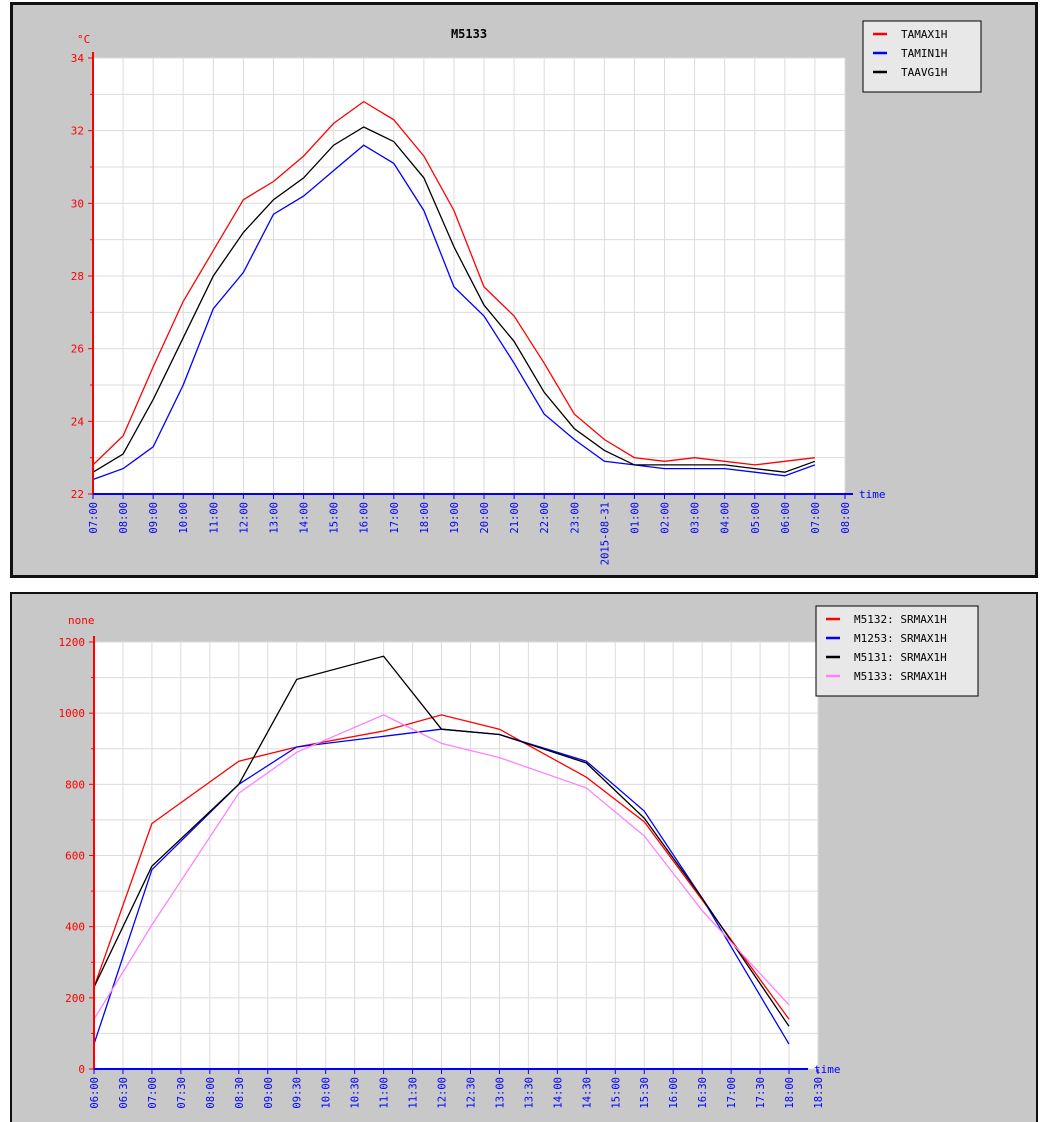 Image resolution: width=1044 pixels, height=1122 pixels. What do you see at coordinates (529, 1093) in the screenshot?
I see `x-tick-label: 13:30` at bounding box center [529, 1093].